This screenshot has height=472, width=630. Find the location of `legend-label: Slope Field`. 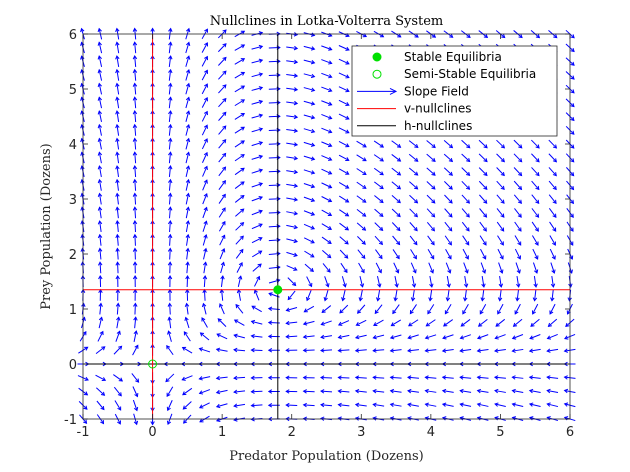

legend-label: Slope Field is located at coordinates (436, 91).